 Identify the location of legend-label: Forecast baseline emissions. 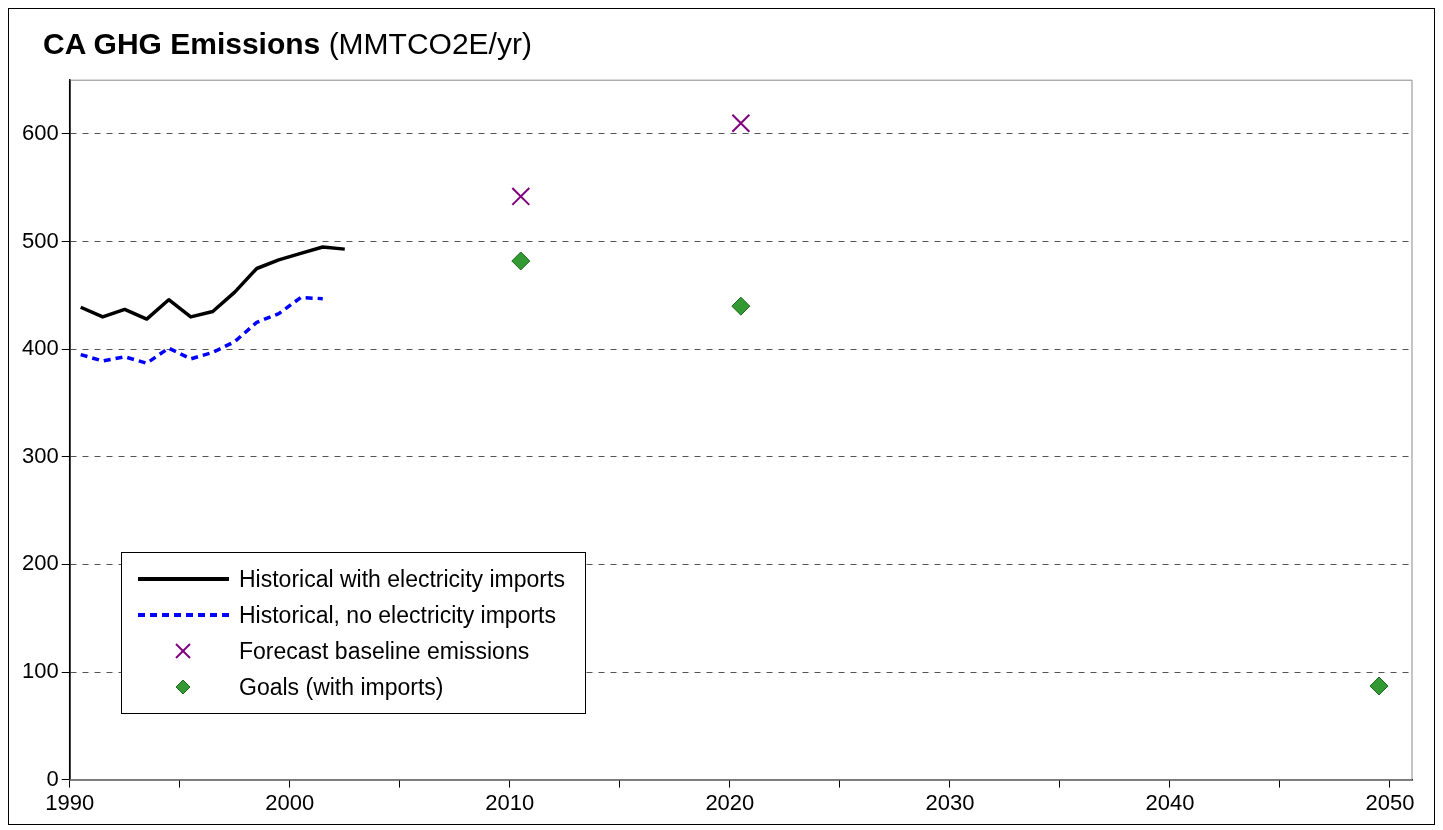
(384, 651).